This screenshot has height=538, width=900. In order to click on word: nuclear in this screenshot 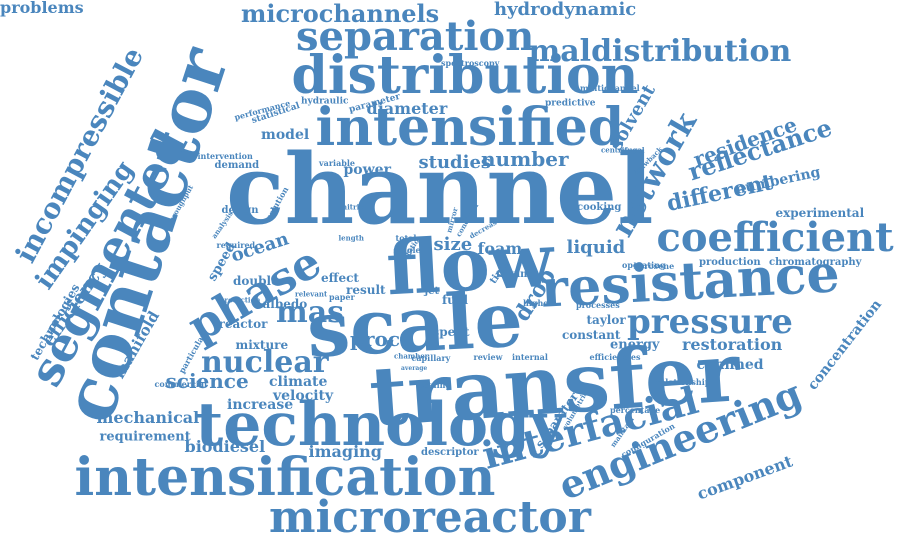, I will do `click(265, 362)`.